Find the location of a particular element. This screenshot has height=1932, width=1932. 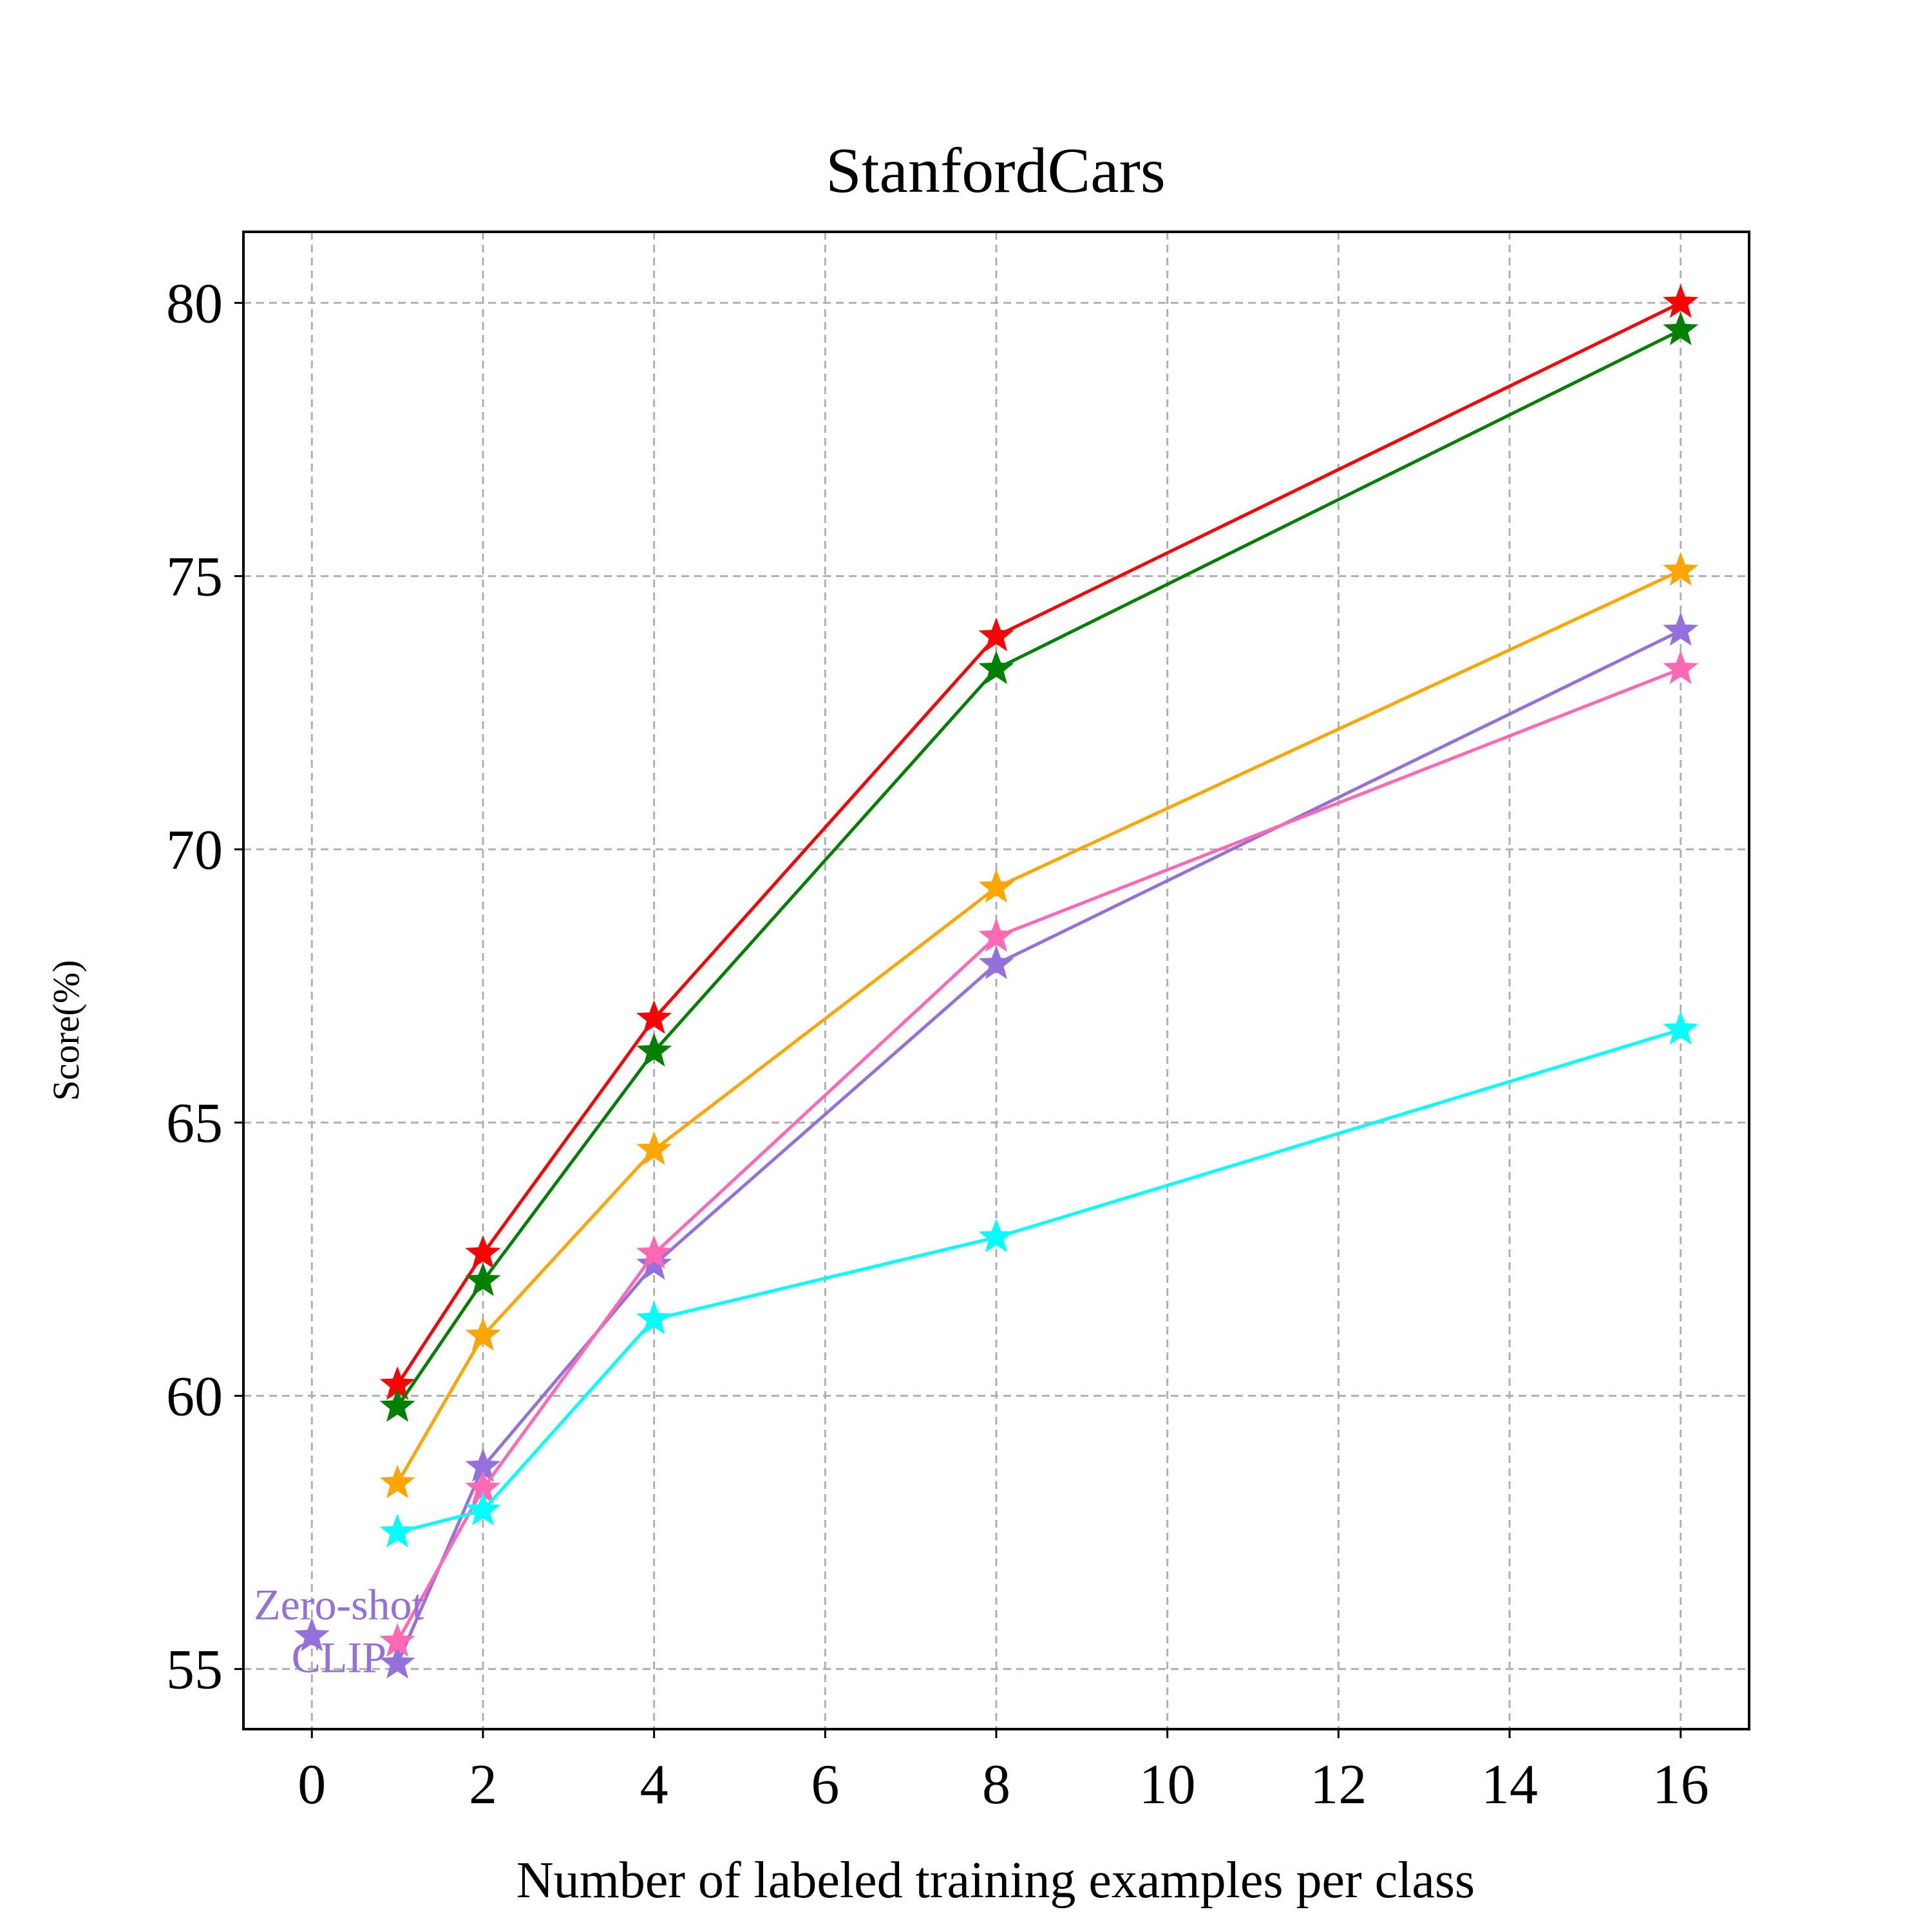

x-tick-label: 2 is located at coordinates (483, 1785).